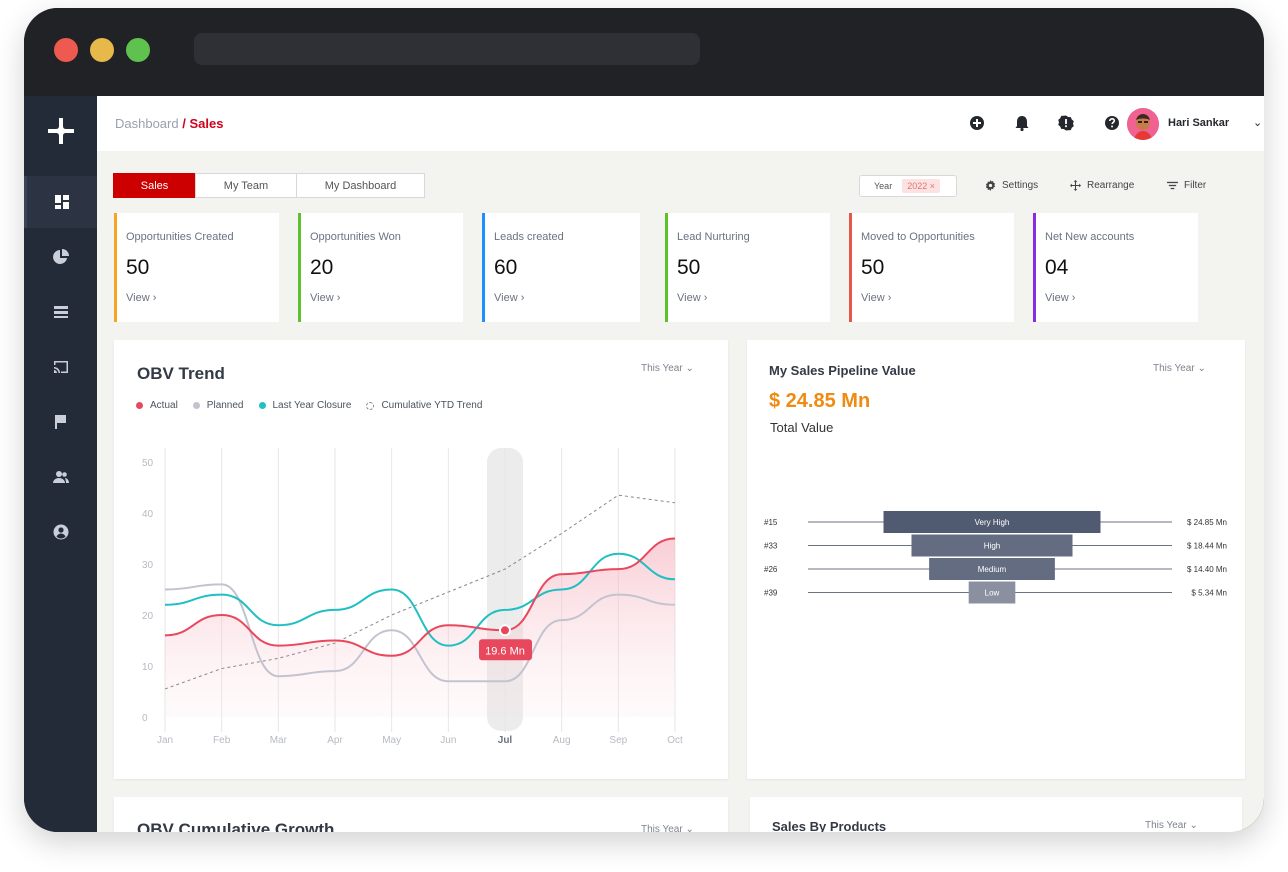 The image size is (1288, 872). Describe the element at coordinates (148, 463) in the screenshot. I see `y-tick-label: 50` at that location.